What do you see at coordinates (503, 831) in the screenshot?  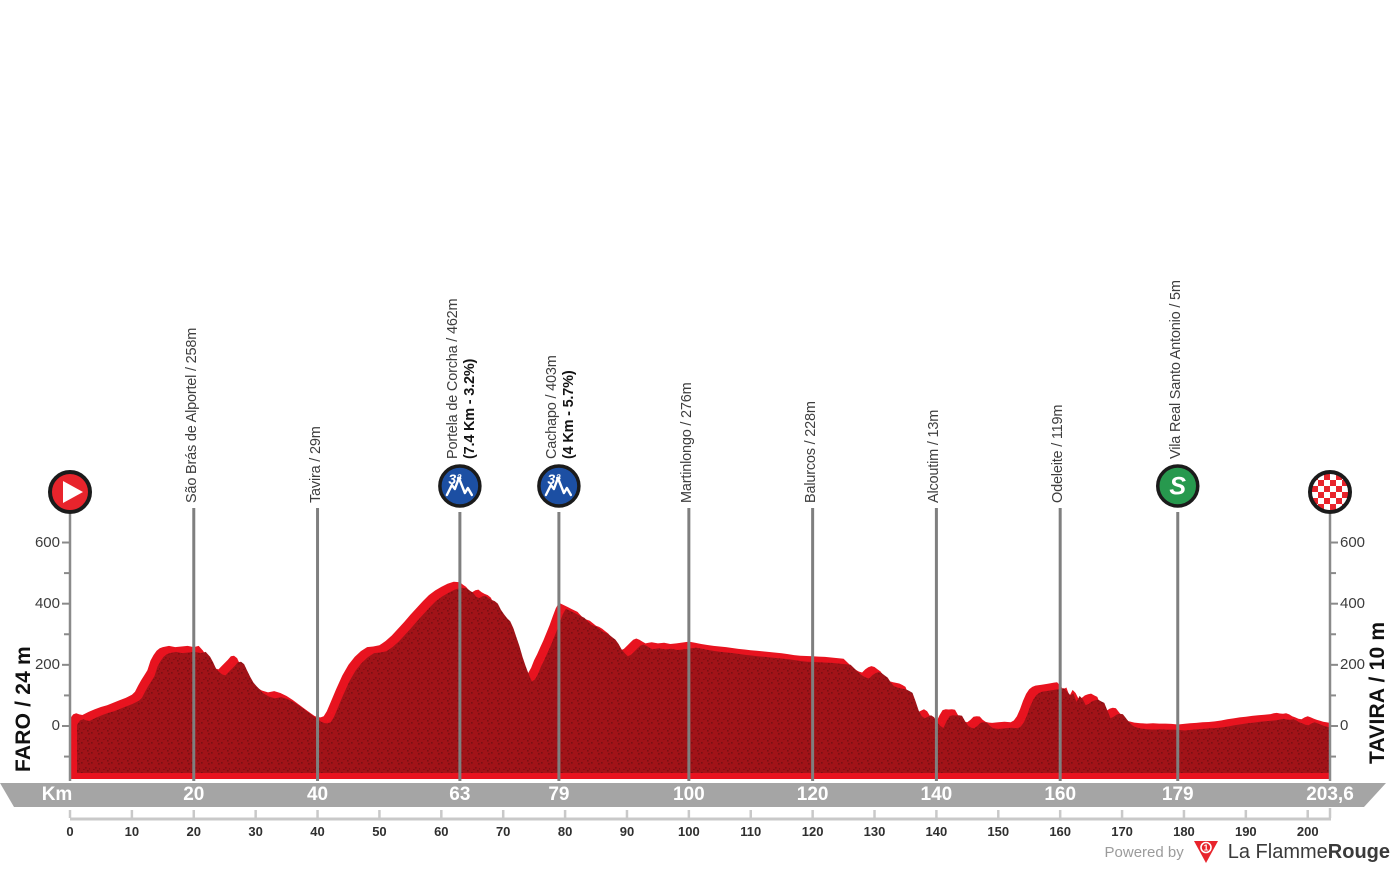 I see `ruler-tick-label: 70` at bounding box center [503, 831].